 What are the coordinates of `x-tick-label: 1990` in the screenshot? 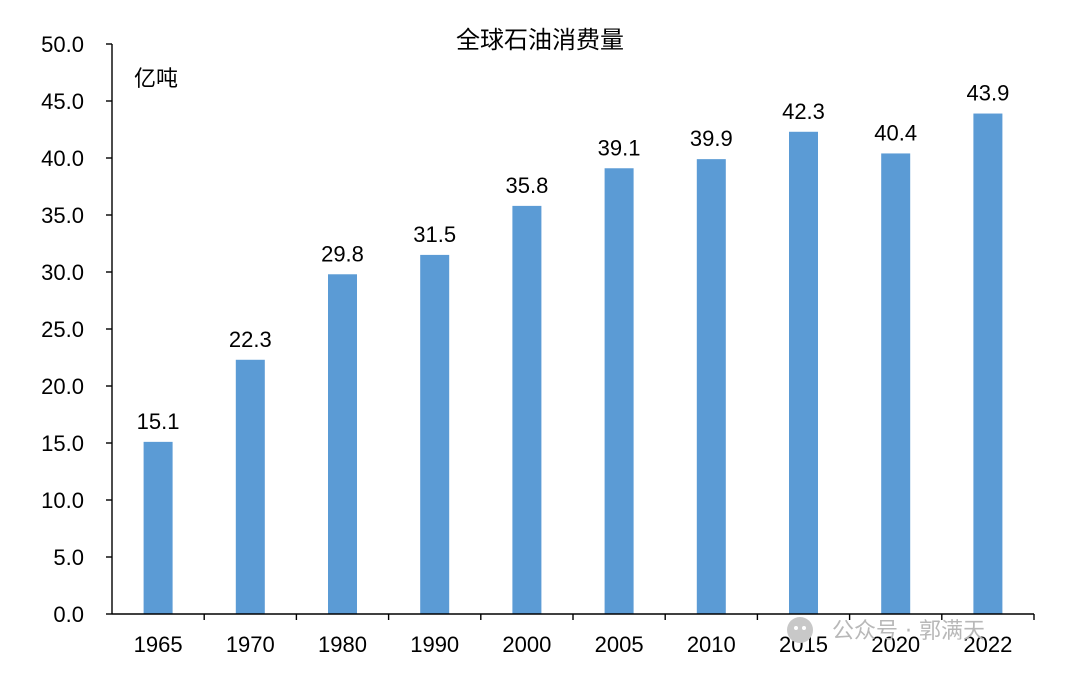 It's located at (434, 644).